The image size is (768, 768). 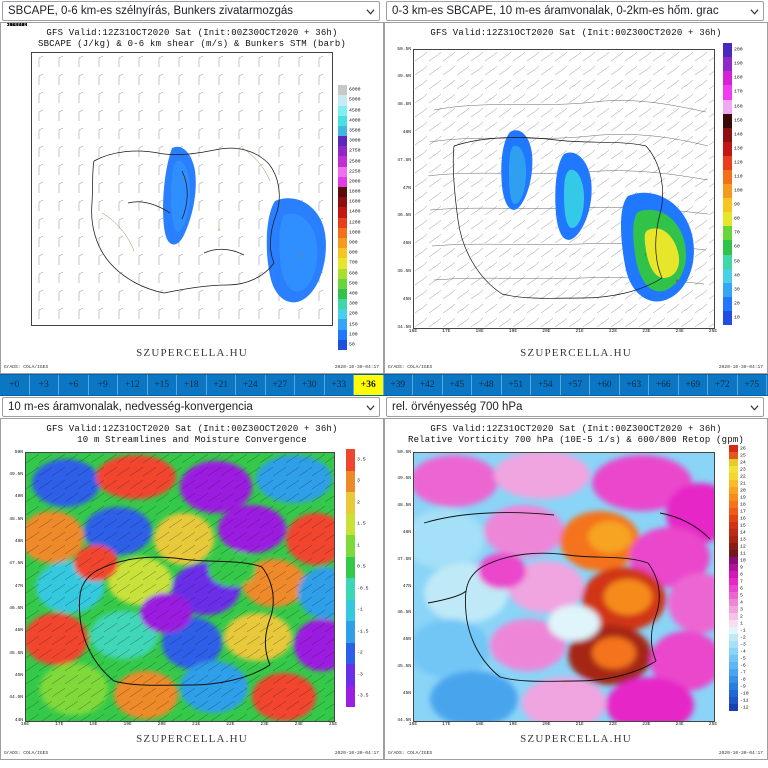 I want to click on colorbar-swatch: 600, so click(x=348, y=273).